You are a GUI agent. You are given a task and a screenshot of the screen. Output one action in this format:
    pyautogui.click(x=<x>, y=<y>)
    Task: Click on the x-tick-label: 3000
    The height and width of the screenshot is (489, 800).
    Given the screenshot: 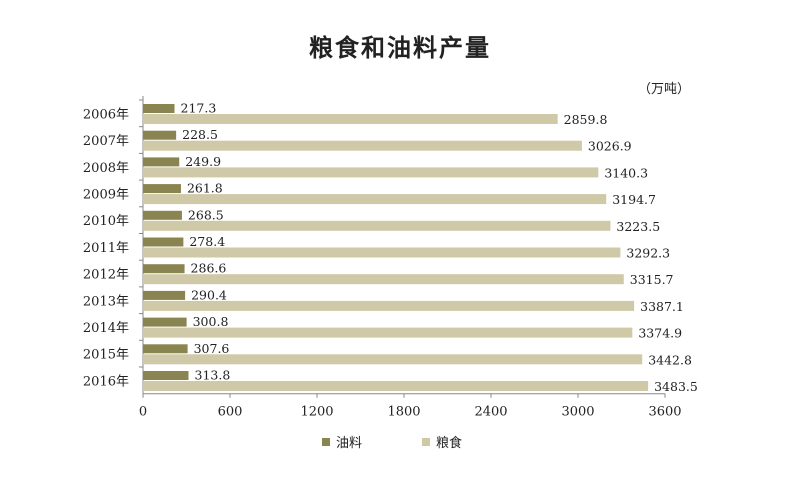 What is the action you would take?
    pyautogui.click(x=577, y=412)
    